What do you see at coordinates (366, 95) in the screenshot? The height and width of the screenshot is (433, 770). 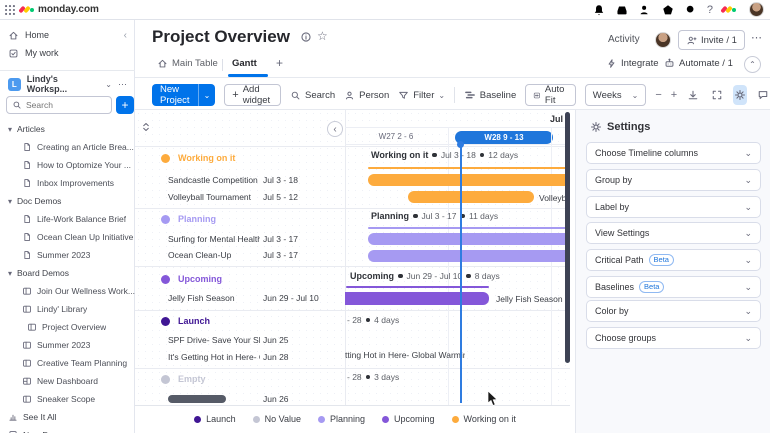 I see `person-filter-button: Person` at bounding box center [366, 95].